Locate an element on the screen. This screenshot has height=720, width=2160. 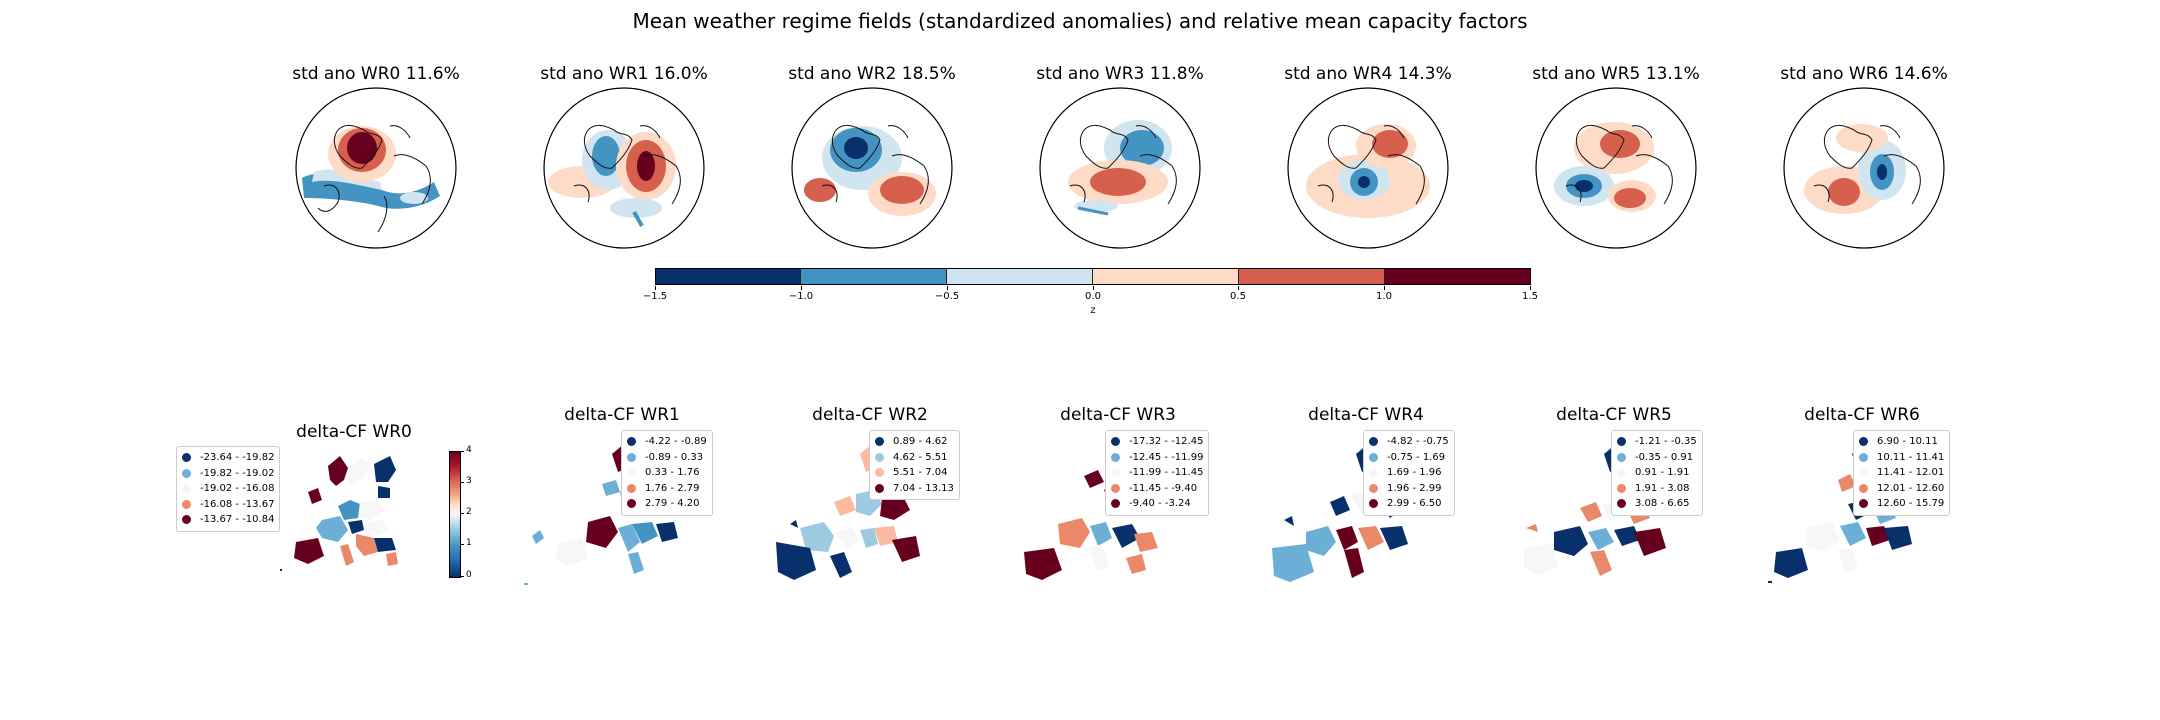
legend-label: -0.75 - 1.69 is located at coordinates (1416, 457).